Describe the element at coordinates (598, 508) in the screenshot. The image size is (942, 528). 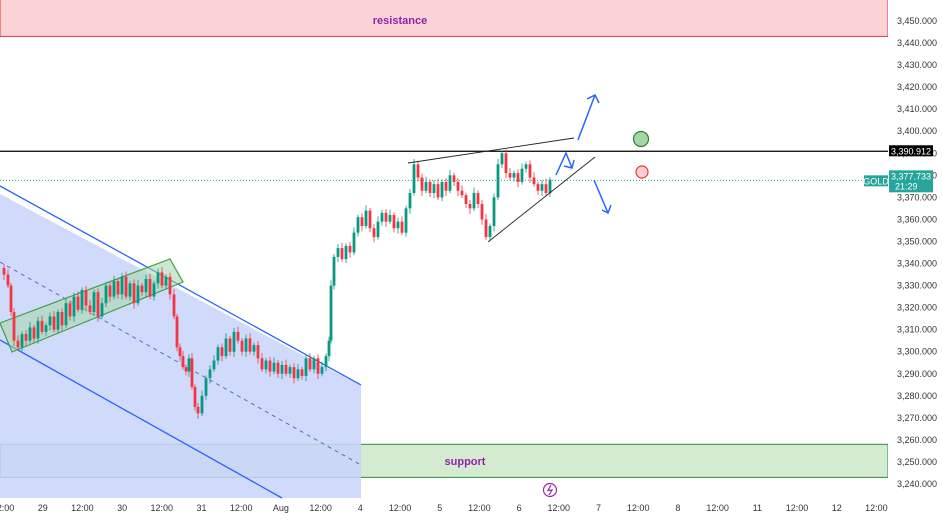
I see `time-tick-label: 7` at that location.